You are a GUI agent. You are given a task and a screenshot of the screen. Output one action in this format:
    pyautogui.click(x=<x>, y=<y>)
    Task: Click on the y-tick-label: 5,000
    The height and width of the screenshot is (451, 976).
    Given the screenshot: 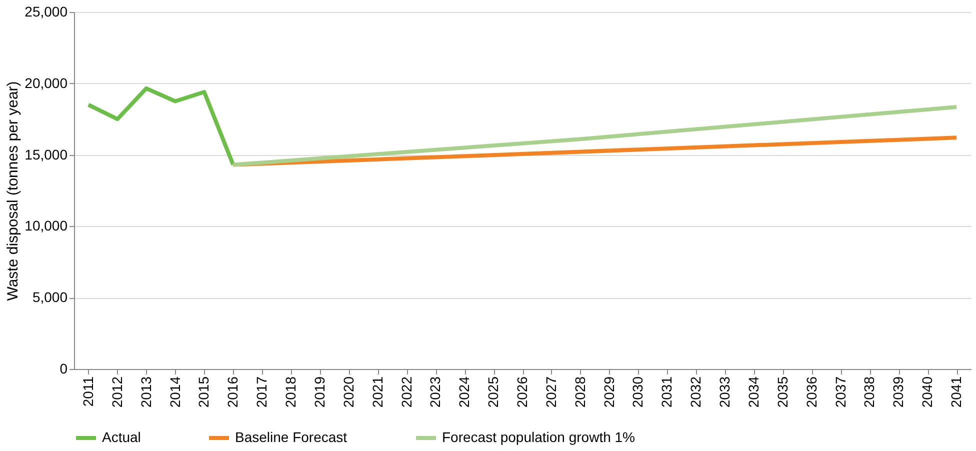 What is the action you would take?
    pyautogui.click(x=50, y=297)
    